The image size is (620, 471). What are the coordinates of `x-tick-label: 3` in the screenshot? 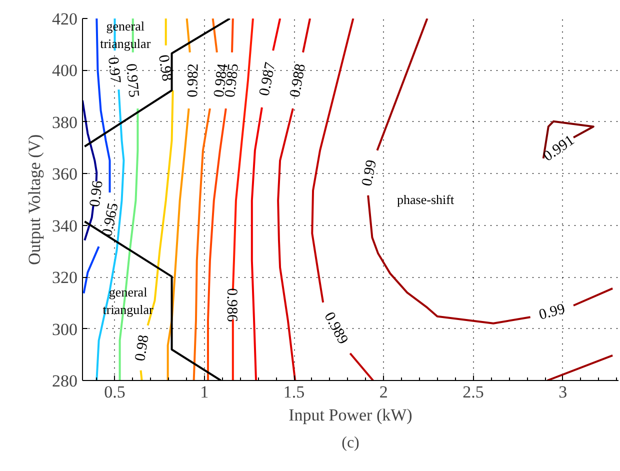 It's located at (563, 392).